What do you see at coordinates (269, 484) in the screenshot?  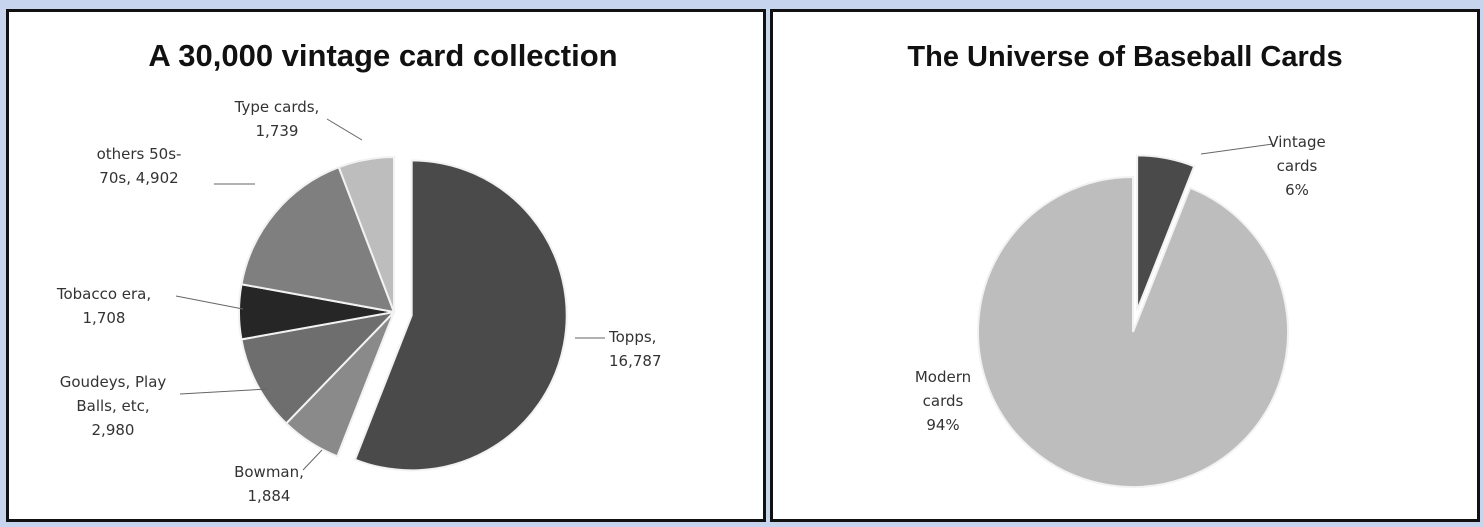 I see `data-label-bowman: Bowman, 1,884` at bounding box center [269, 484].